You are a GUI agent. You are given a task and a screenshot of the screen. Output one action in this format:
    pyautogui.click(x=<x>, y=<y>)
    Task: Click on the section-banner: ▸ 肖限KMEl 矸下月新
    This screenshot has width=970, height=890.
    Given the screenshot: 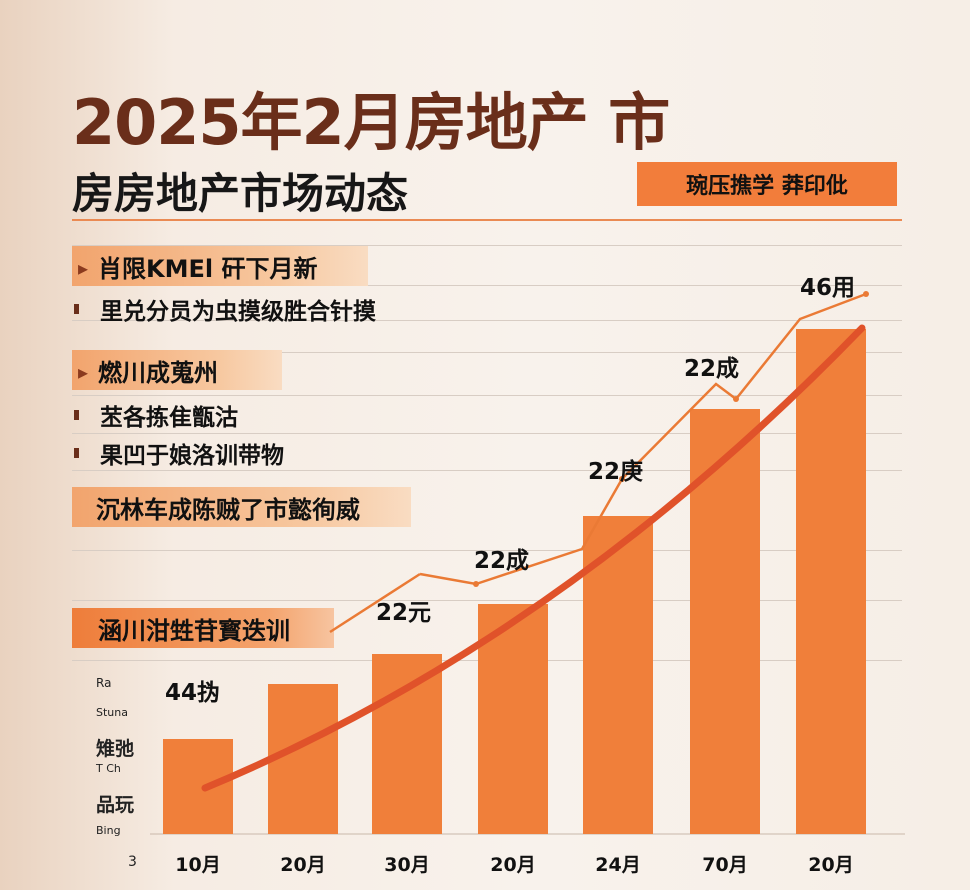 What is the action you would take?
    pyautogui.click(x=220, y=266)
    